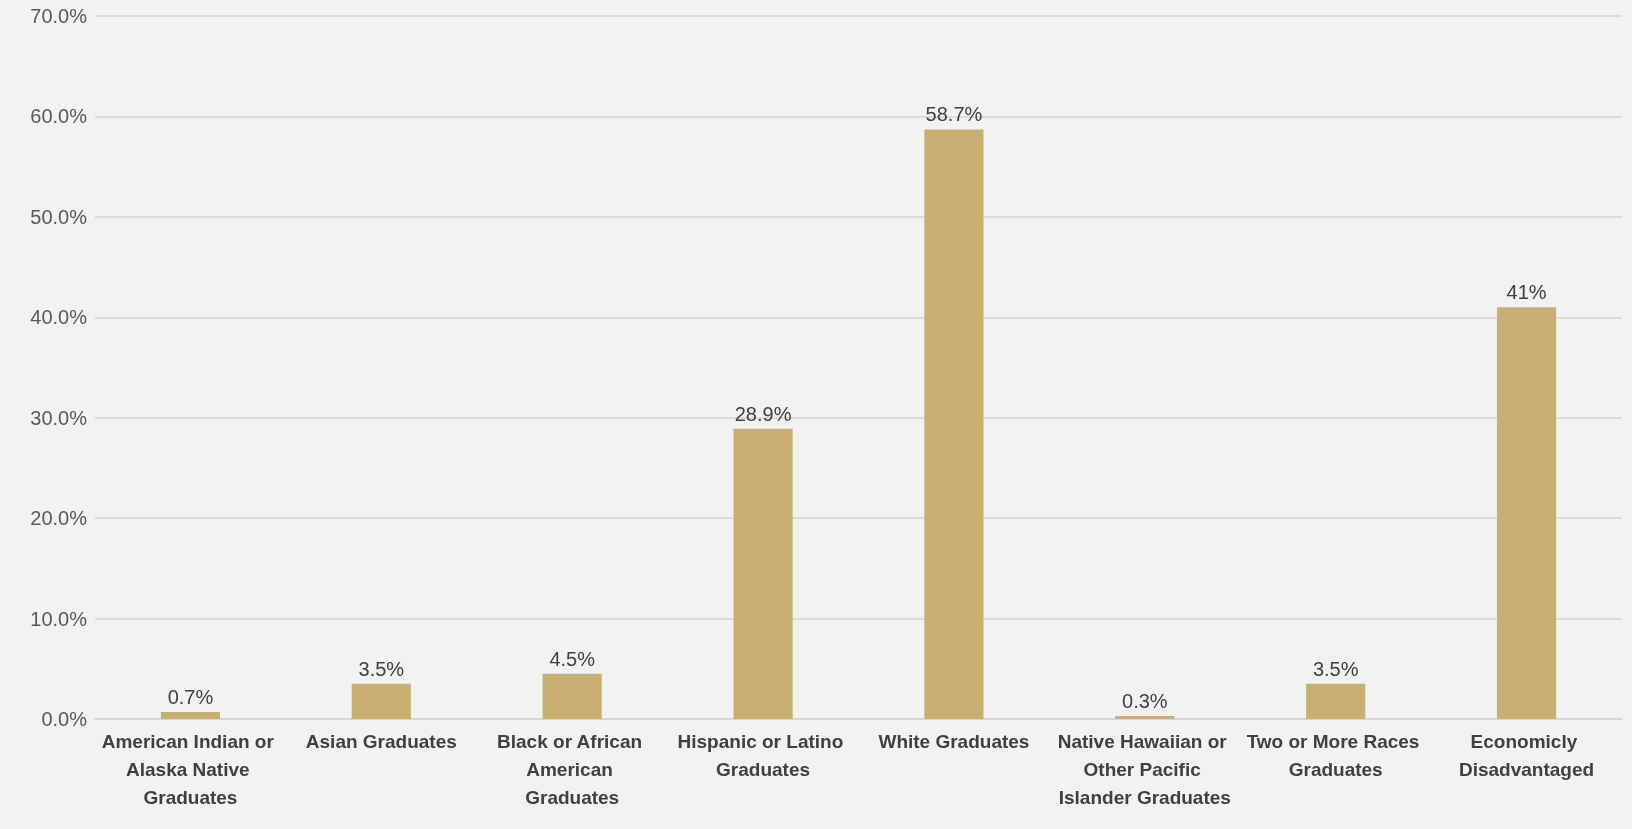 Image resolution: width=1632 pixels, height=829 pixels. What do you see at coordinates (572, 658) in the screenshot?
I see `data-label: 4.5%` at bounding box center [572, 658].